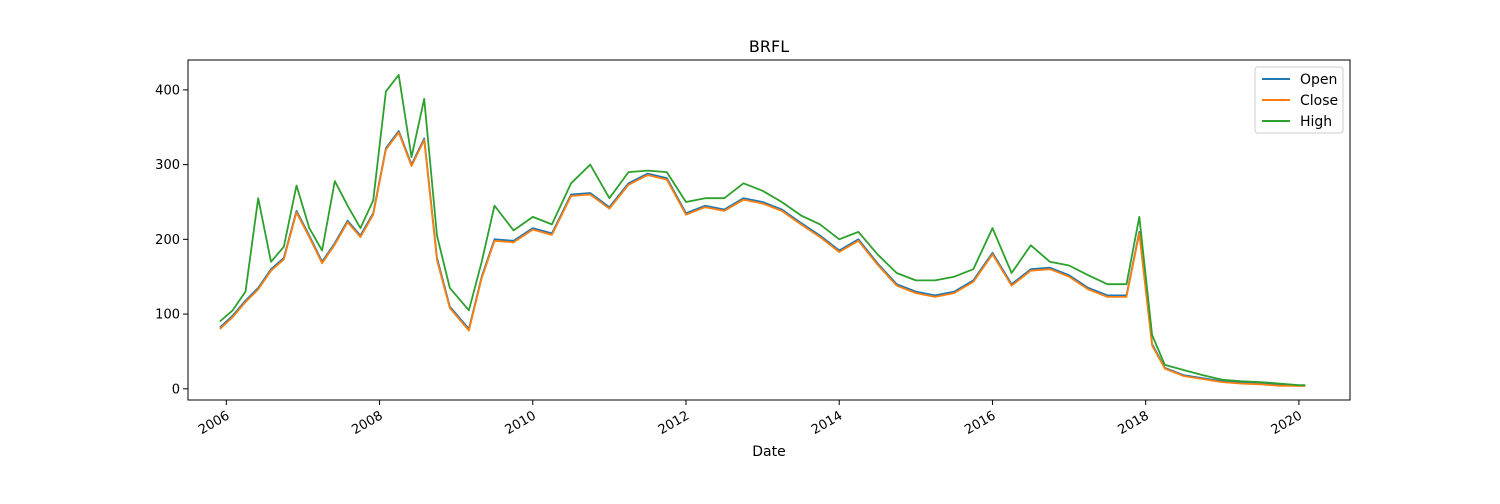 This screenshot has height=504, width=1500. Describe the element at coordinates (1318, 80) in the screenshot. I see `legend-label-open: Open` at that location.